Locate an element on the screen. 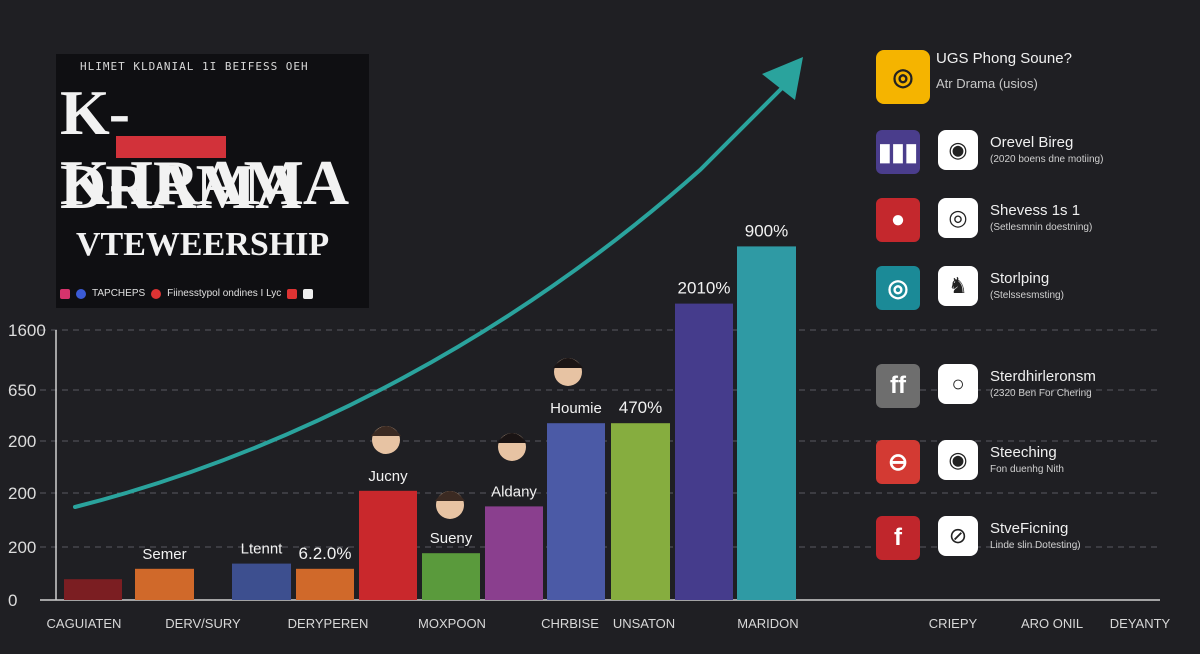  square-icon is located at coordinates (308, 293).